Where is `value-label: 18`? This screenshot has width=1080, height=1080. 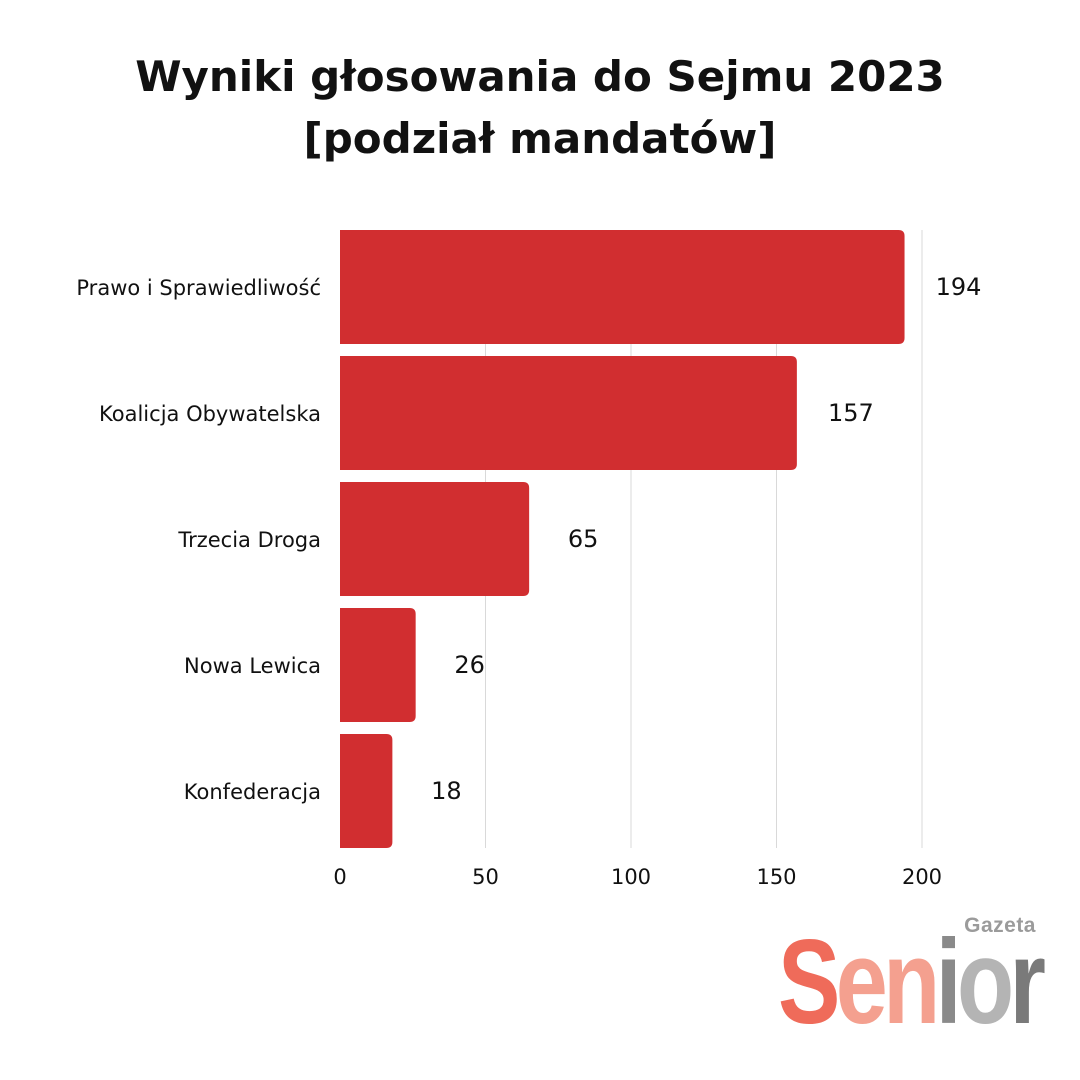 value-label: 18 is located at coordinates (446, 791).